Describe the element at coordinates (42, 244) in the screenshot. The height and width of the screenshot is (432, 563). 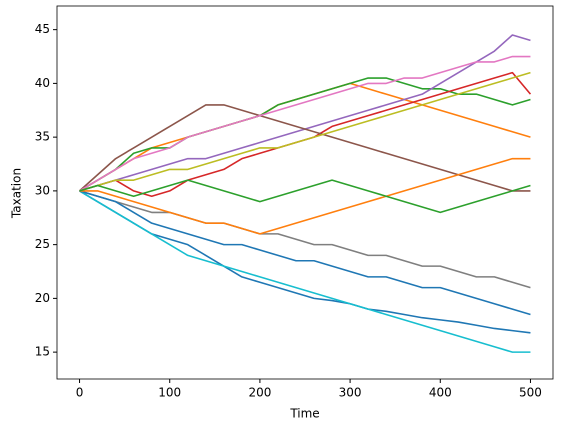
I see `y-tick-label: 25` at that location.